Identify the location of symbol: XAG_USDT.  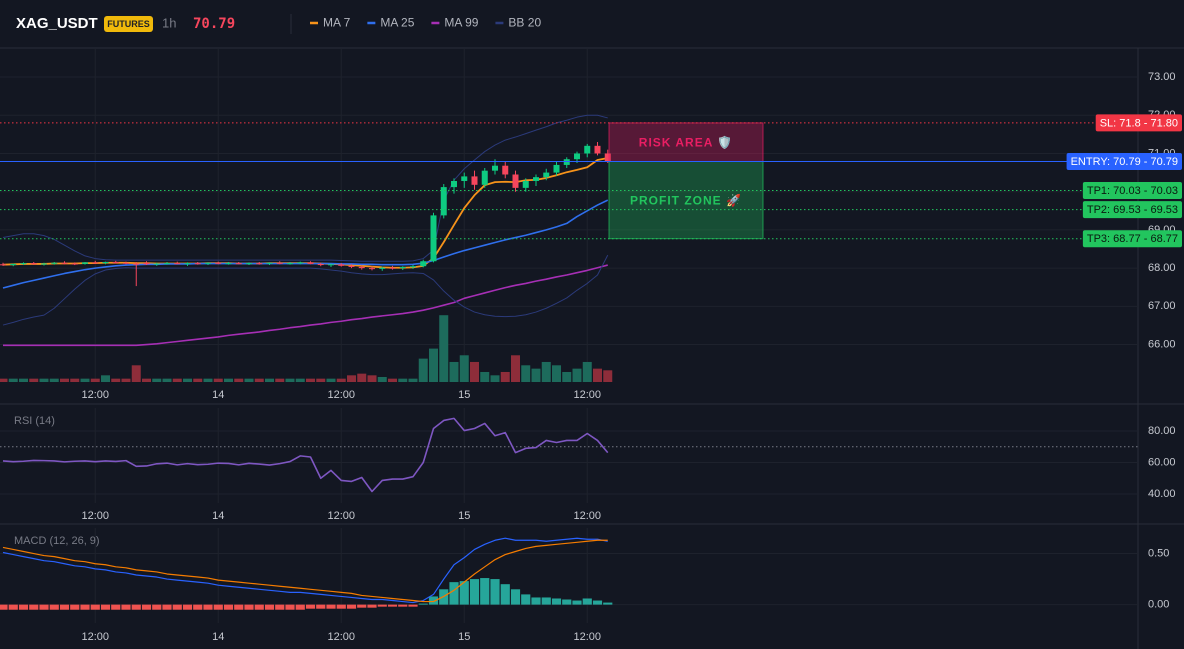
(57, 23).